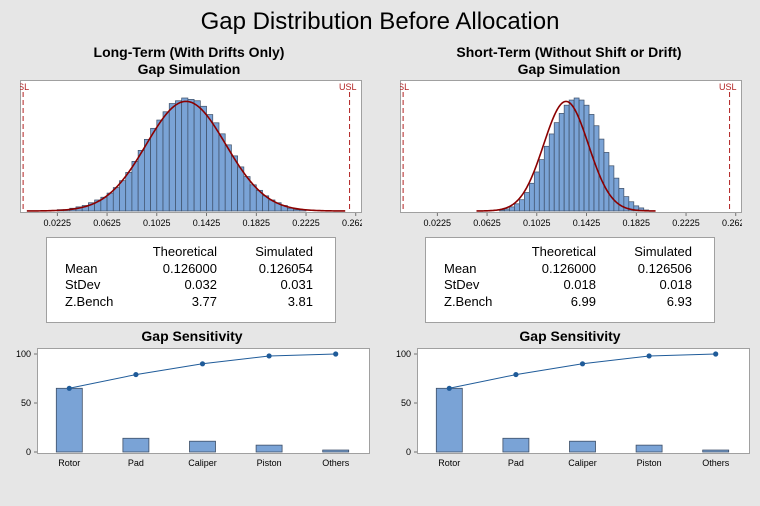 This screenshot has height=506, width=760. What do you see at coordinates (191, 269) in the screenshot?
I see `left-stats-row-mean: Mean 0.126000 0.126054` at bounding box center [191, 269].